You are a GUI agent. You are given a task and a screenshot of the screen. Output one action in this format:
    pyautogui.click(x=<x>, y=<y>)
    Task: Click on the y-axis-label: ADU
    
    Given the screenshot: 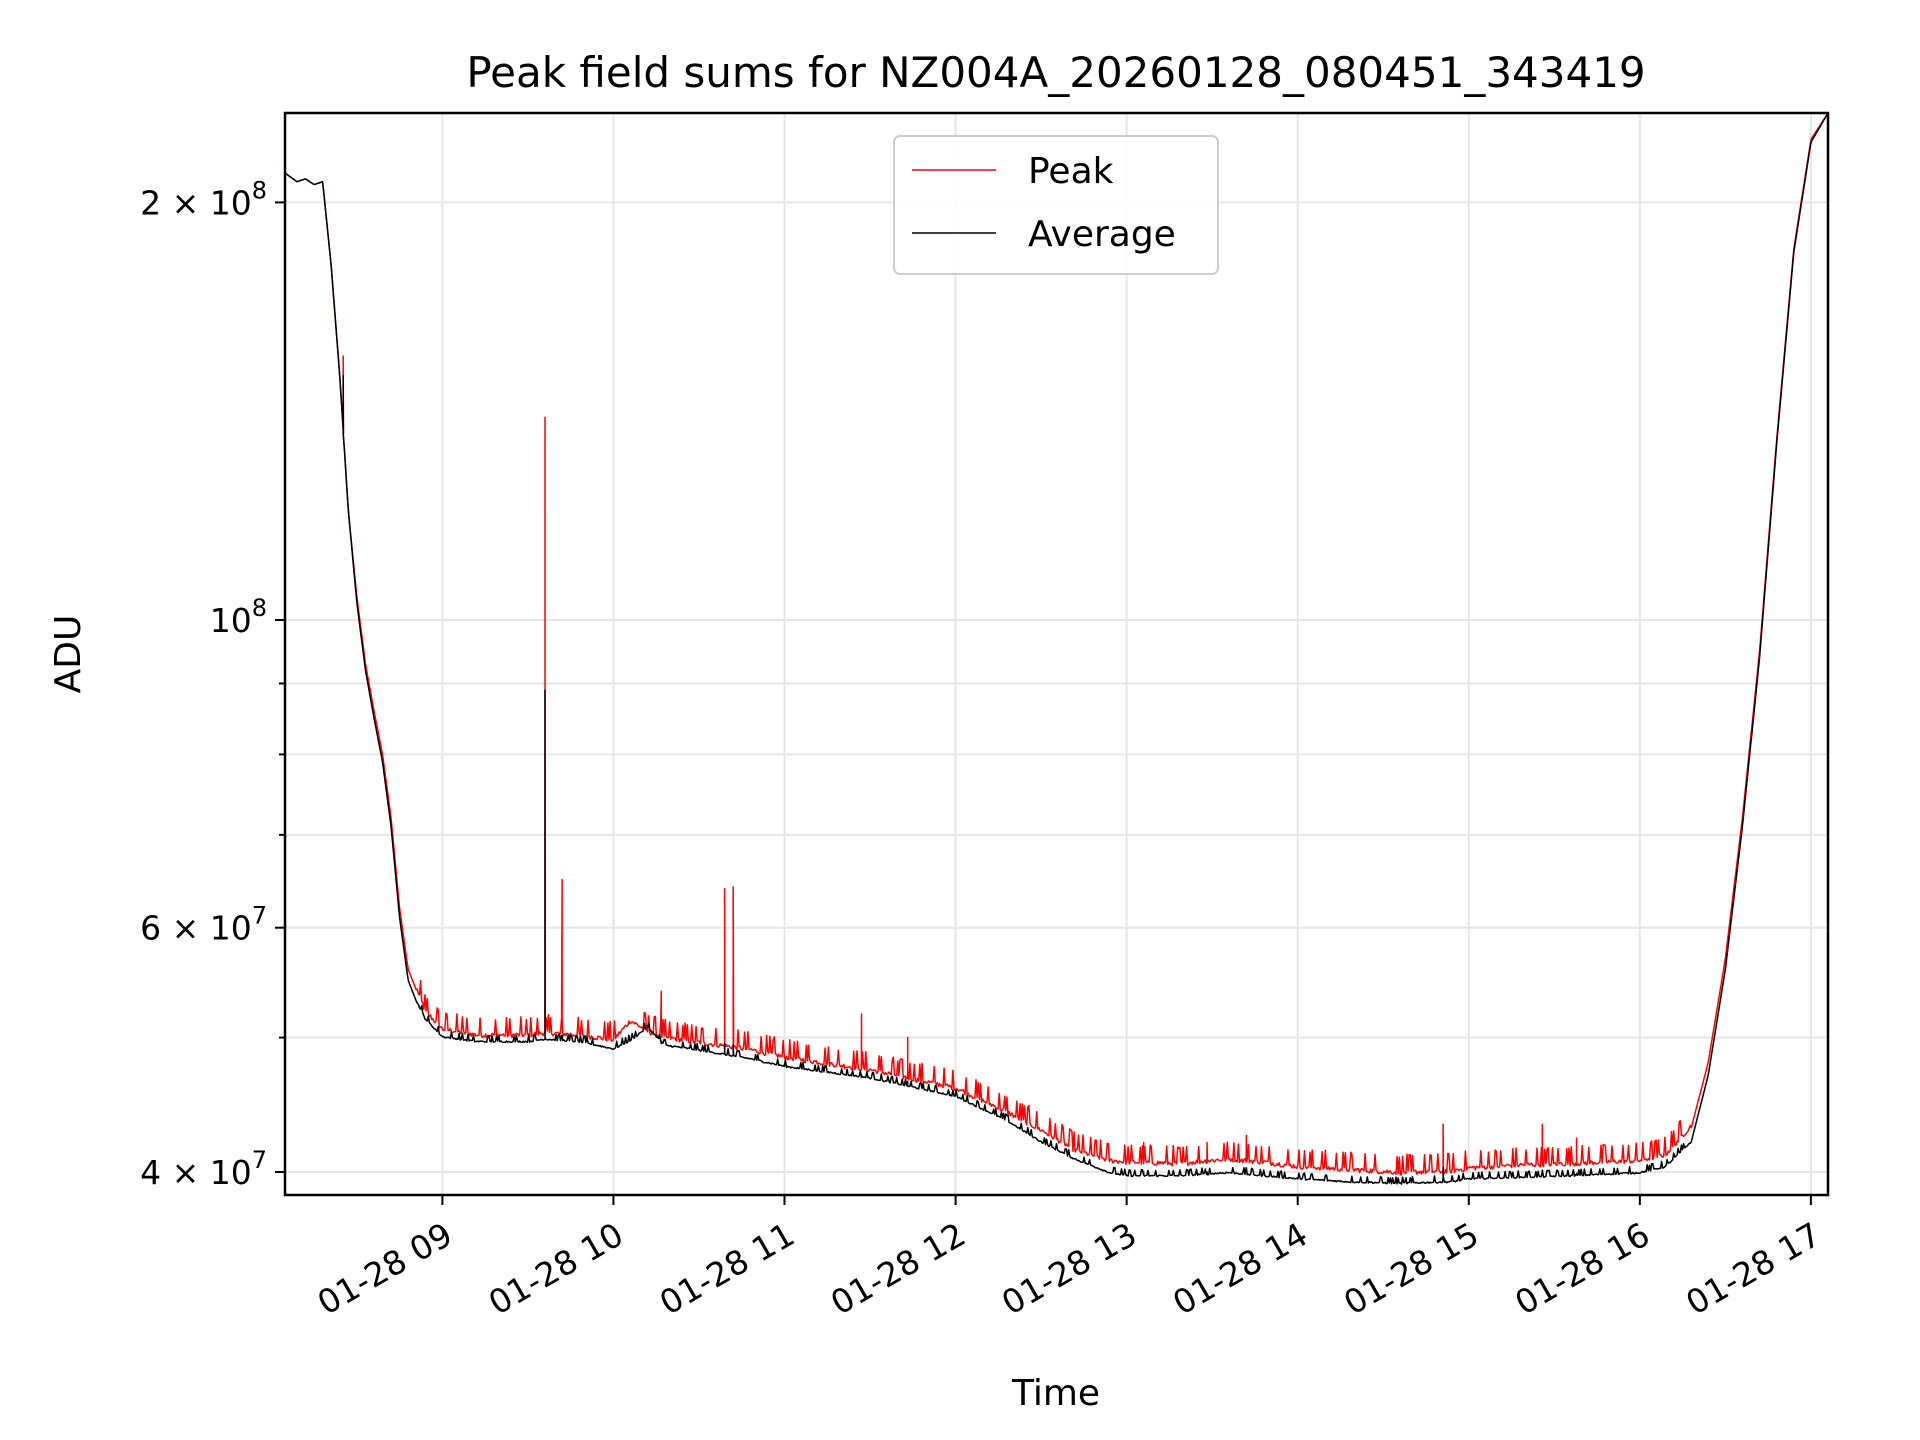 What is the action you would take?
    pyautogui.click(x=68, y=654)
    